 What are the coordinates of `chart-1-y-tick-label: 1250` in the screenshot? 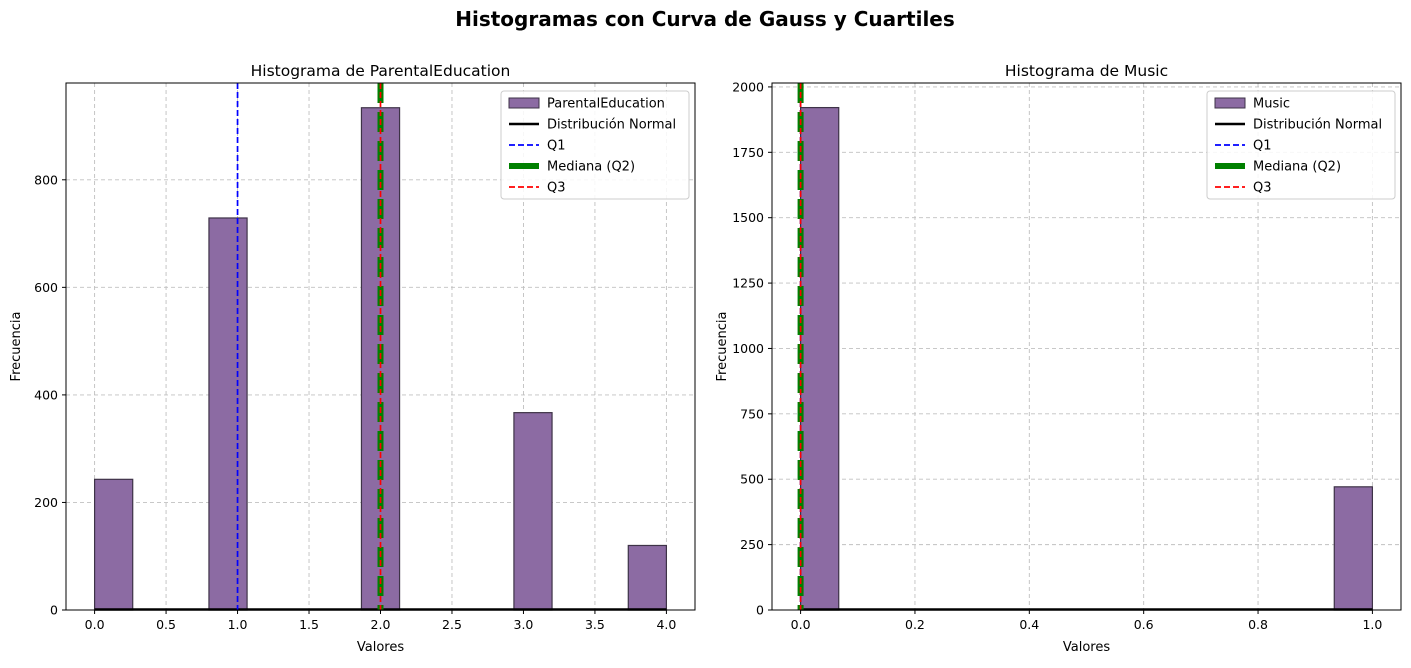 It's located at (748, 283).